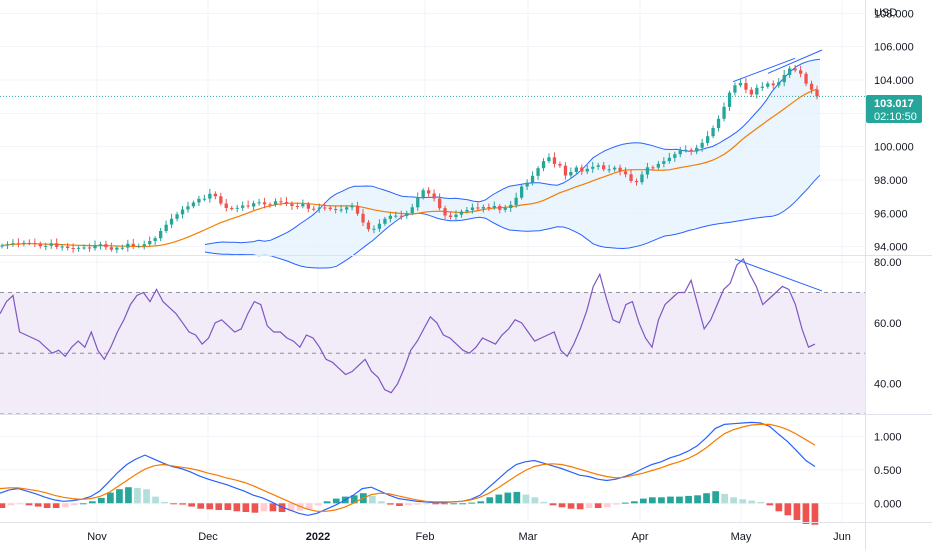 Image resolution: width=932 pixels, height=555 pixels. What do you see at coordinates (469, 537) in the screenshot?
I see `time-axis: Nov Dec 2022 Feb Mar Apr May Jun` at bounding box center [469, 537].